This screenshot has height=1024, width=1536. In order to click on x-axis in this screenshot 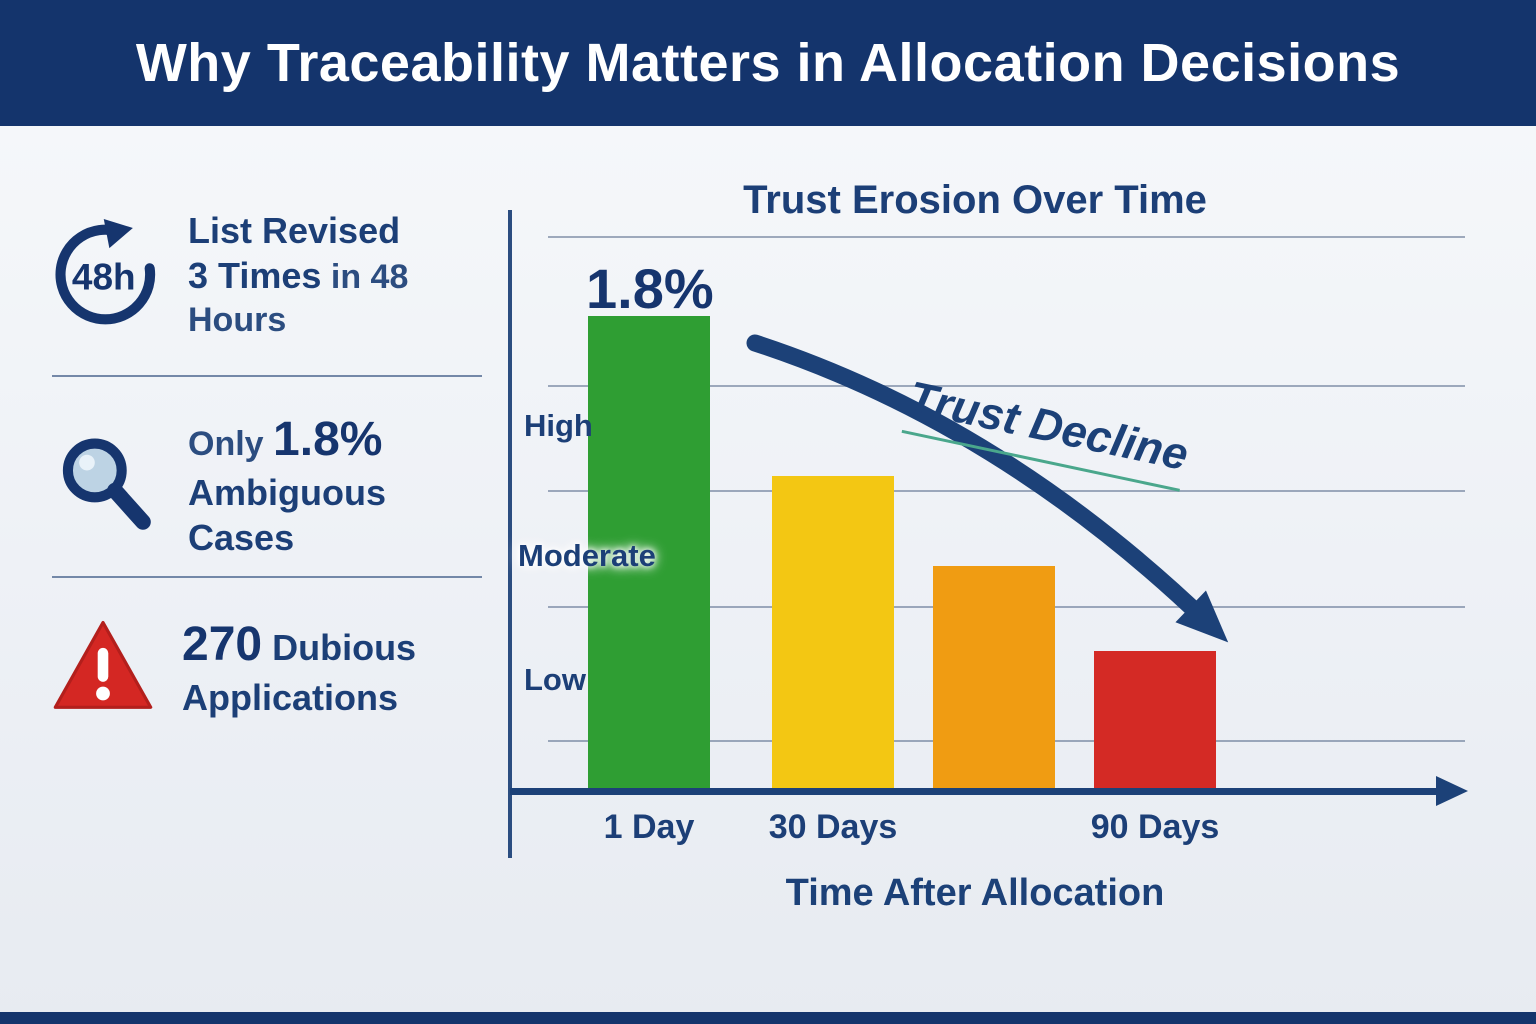, I will do `click(974, 791)`.